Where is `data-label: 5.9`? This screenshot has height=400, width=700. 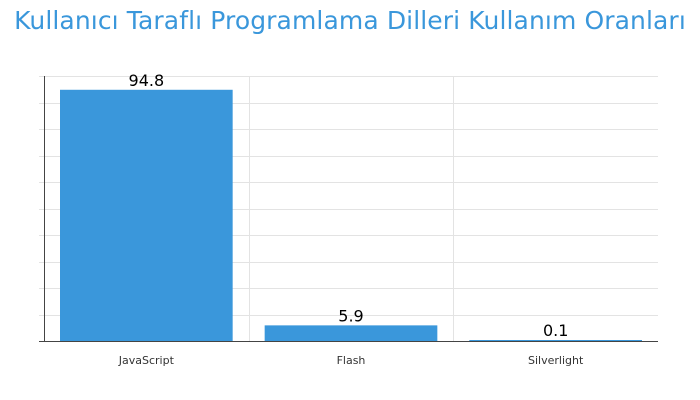 data-label: 5.9 is located at coordinates (350, 315).